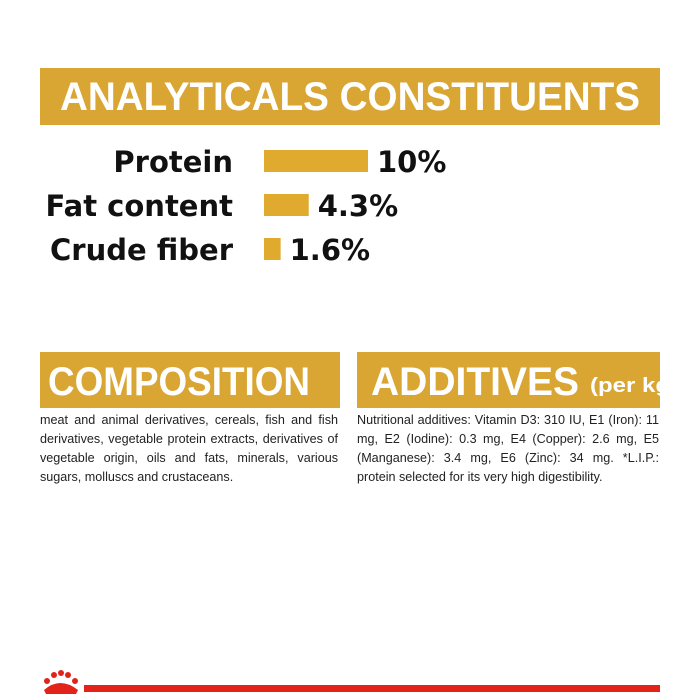  What do you see at coordinates (179, 382) in the screenshot?
I see `composition-title: COMPOSITION` at bounding box center [179, 382].